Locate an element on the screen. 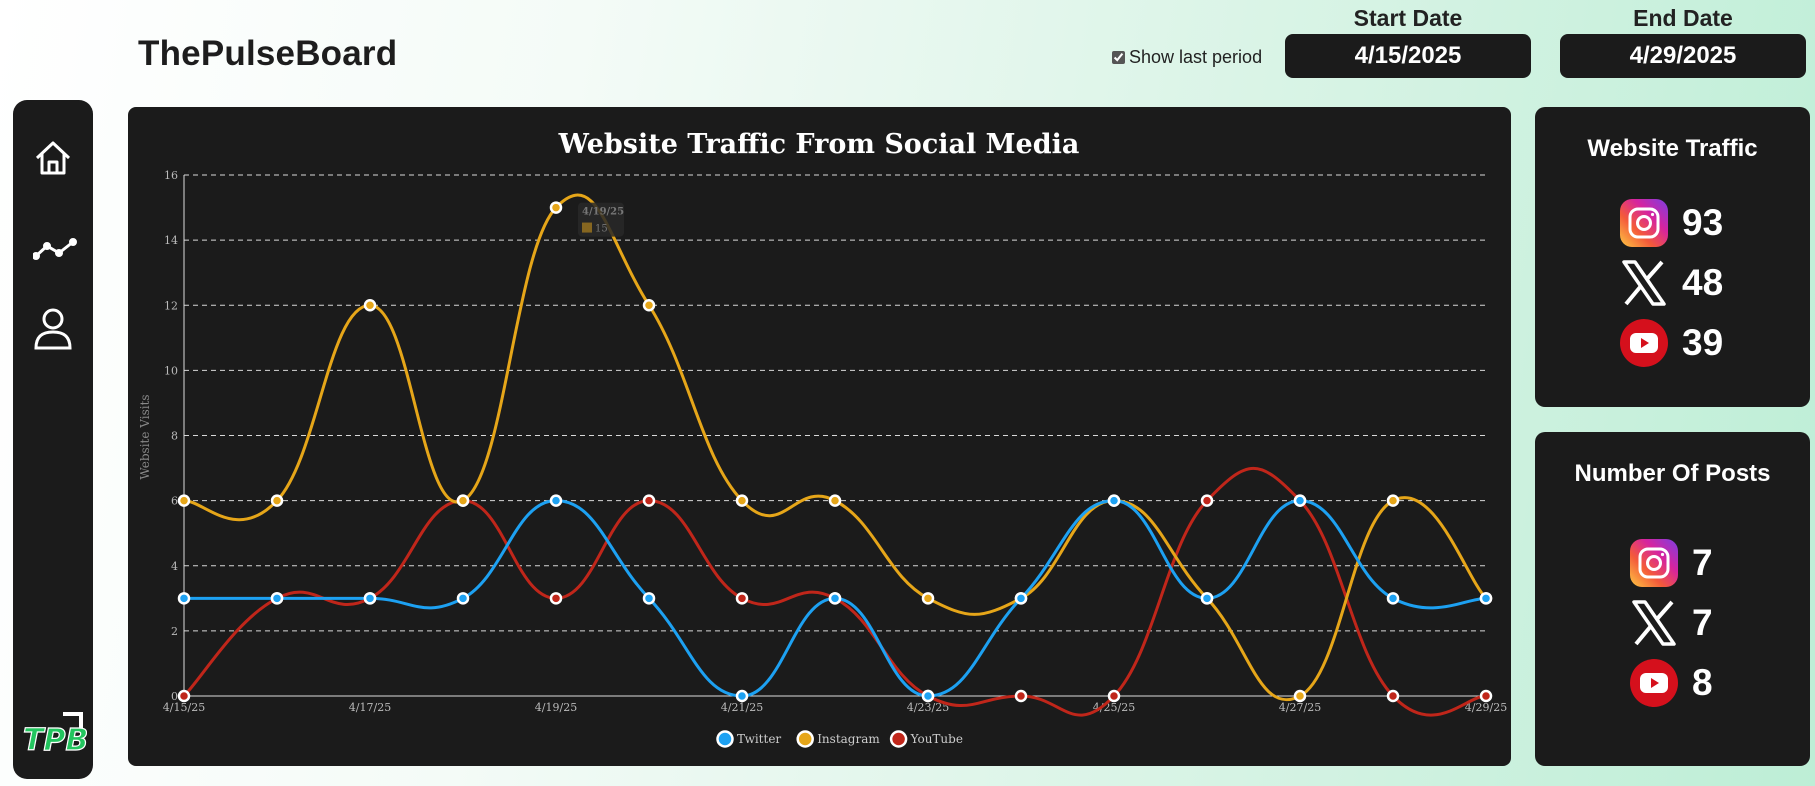 The image size is (1815, 786). x-tick-label: 4/27/25 is located at coordinates (1300, 707).